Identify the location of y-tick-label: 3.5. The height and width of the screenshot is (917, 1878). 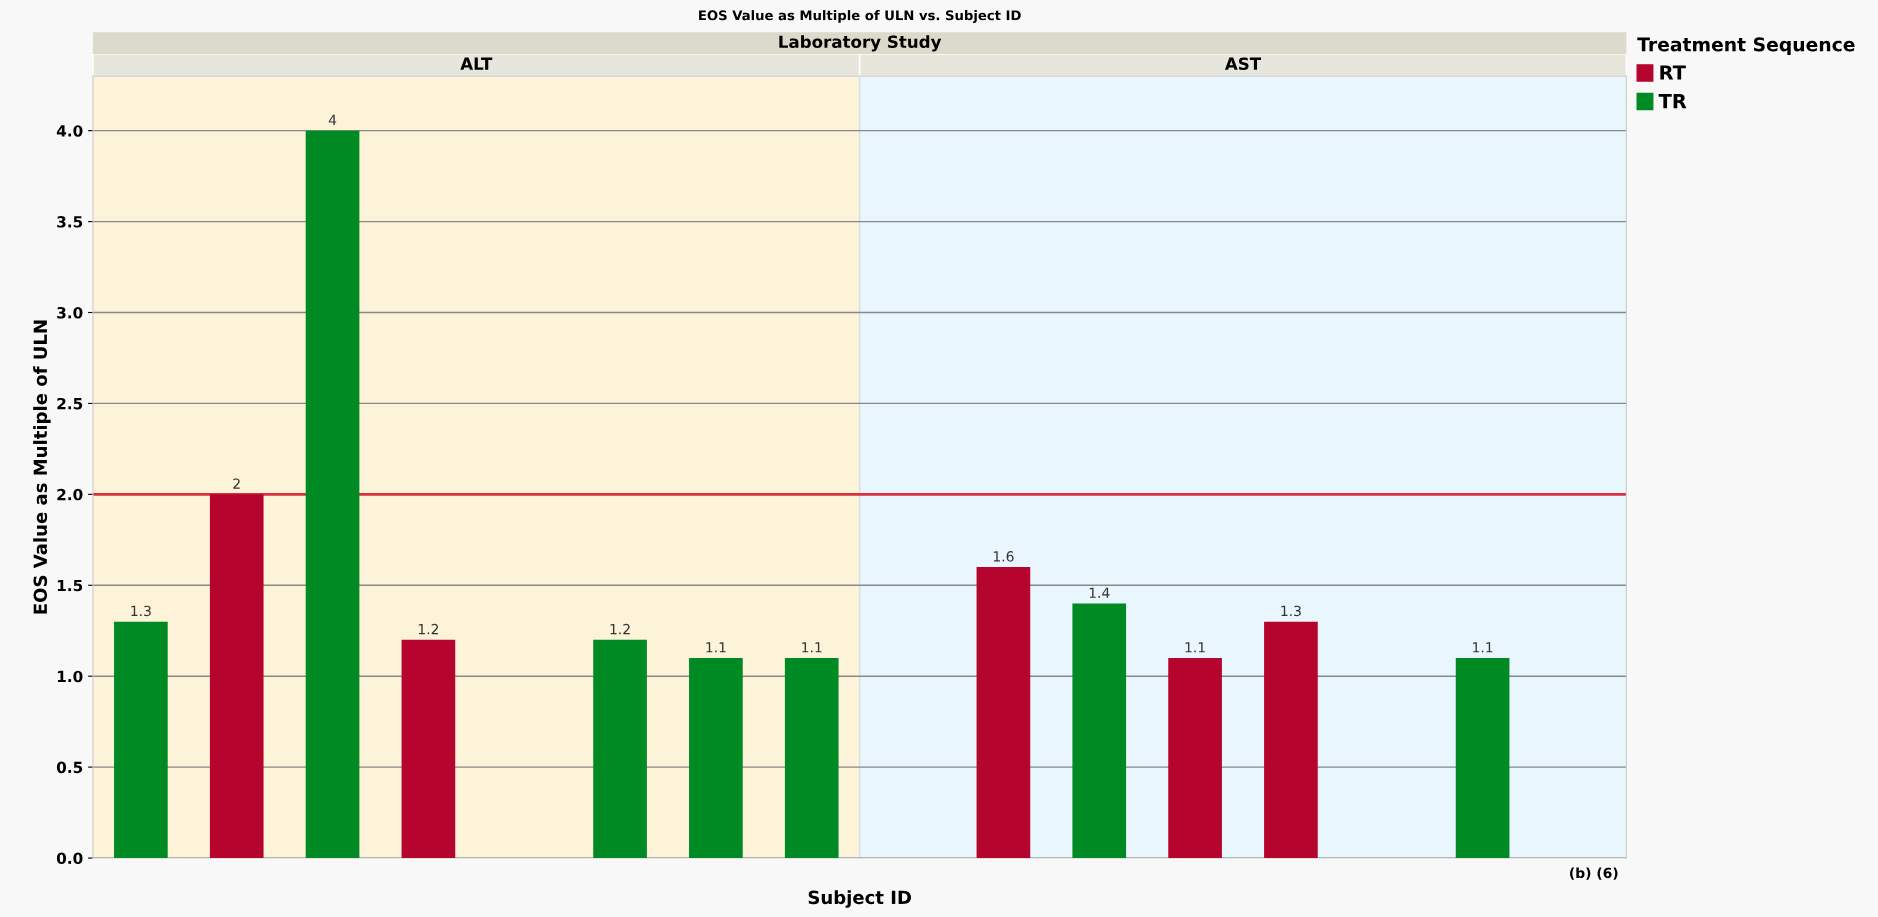
(70, 222).